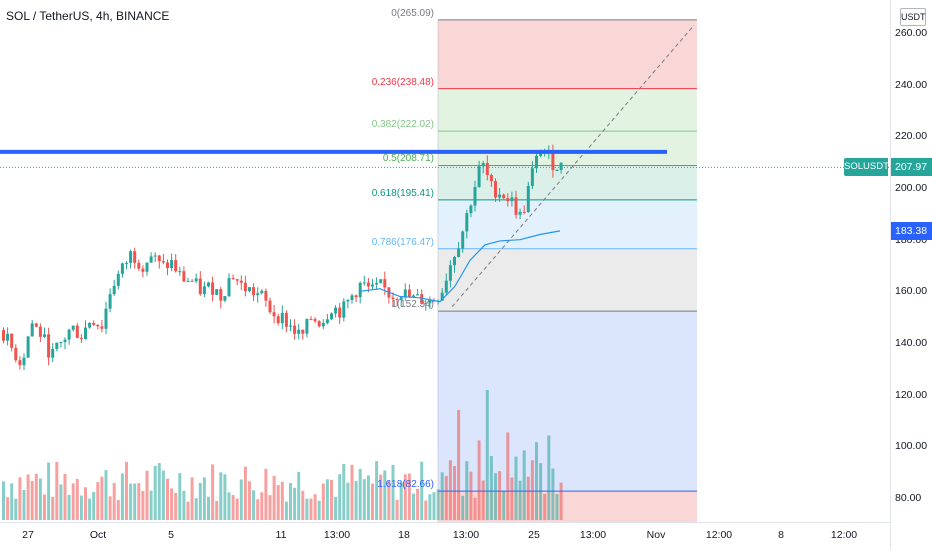 This screenshot has height=551, width=932. What do you see at coordinates (408, 159) in the screenshot?
I see `fib-level-label: 0.5(208.71)` at bounding box center [408, 159].